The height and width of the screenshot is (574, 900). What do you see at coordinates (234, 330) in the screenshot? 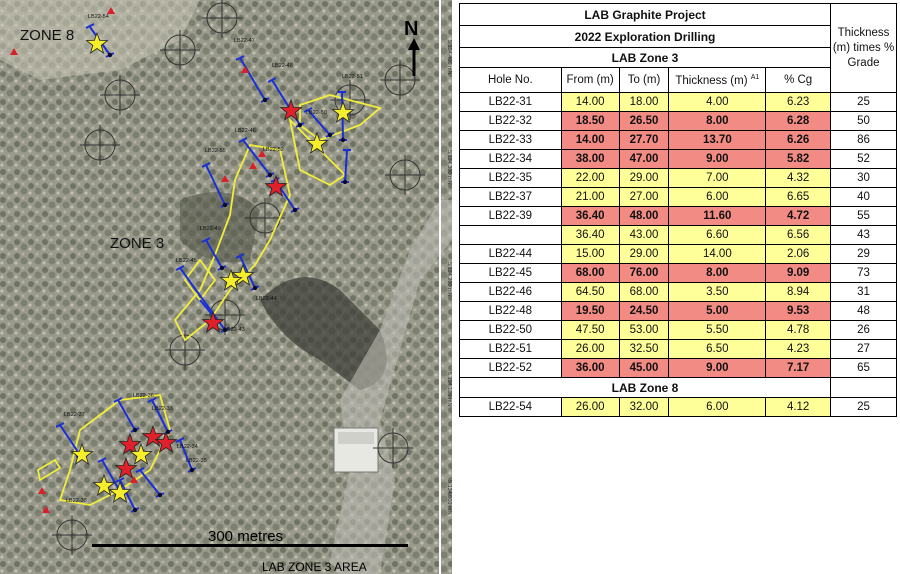
I see `hole-label: LB22-43` at bounding box center [234, 330].